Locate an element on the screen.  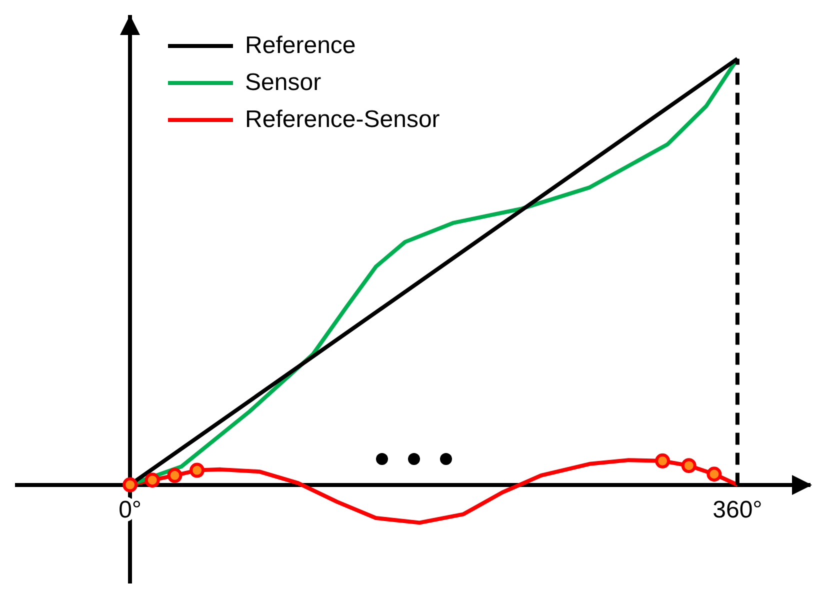
legend-label: Reference is located at coordinates (300, 46).